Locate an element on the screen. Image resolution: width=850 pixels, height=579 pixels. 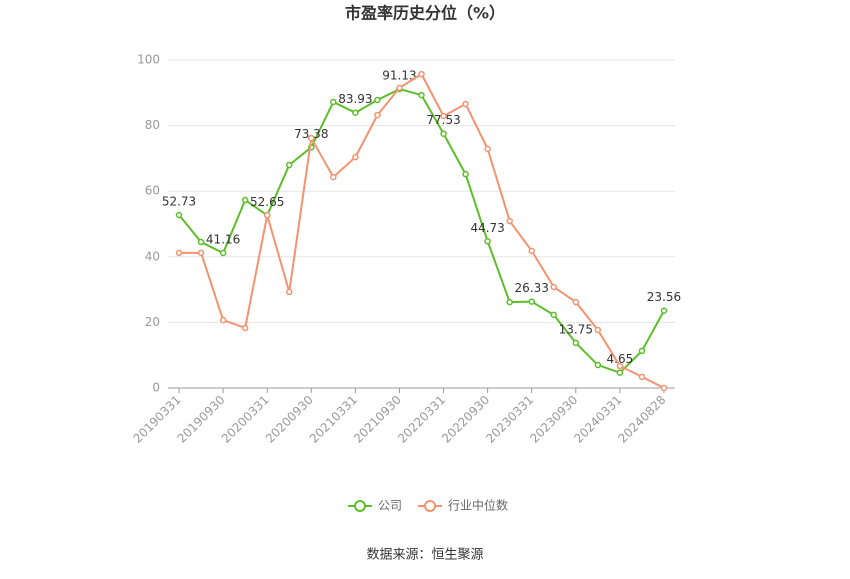
data-label: 83.93 is located at coordinates (355, 99).